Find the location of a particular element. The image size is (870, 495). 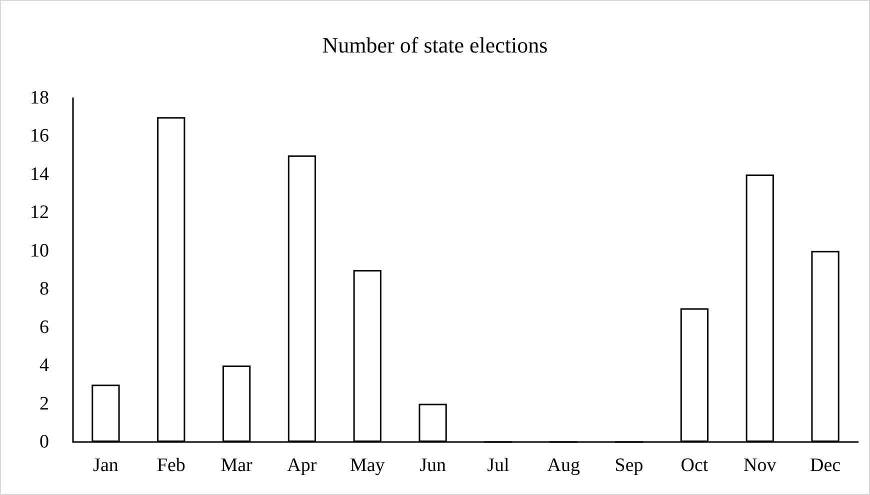

y-tick-label: 14 is located at coordinates (40, 174).